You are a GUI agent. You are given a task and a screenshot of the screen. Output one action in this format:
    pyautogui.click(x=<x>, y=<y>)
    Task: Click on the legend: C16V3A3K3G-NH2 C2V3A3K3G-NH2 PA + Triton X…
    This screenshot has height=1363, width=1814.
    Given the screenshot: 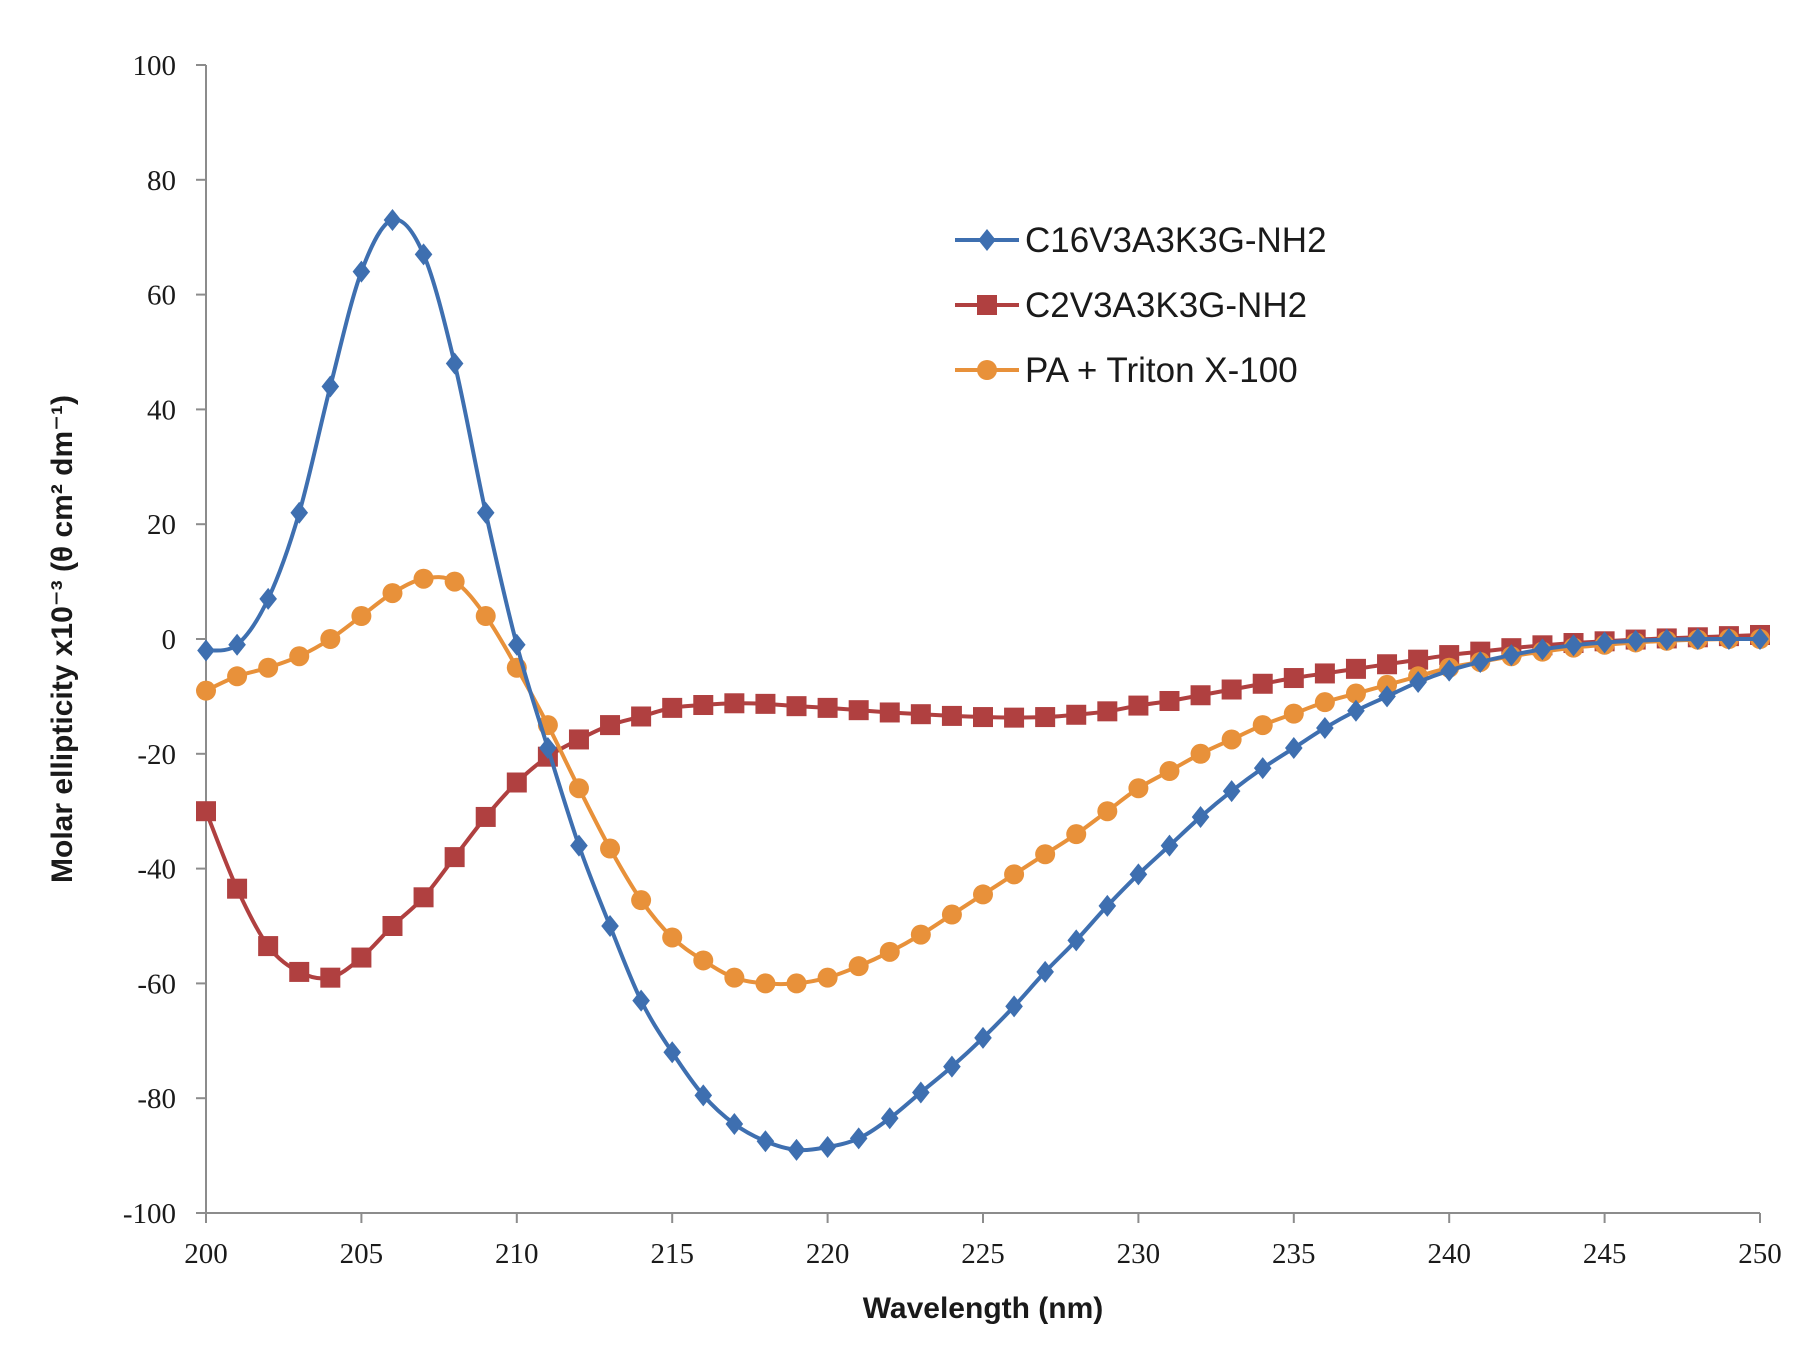 What is the action you would take?
    pyautogui.click(x=1141, y=305)
    